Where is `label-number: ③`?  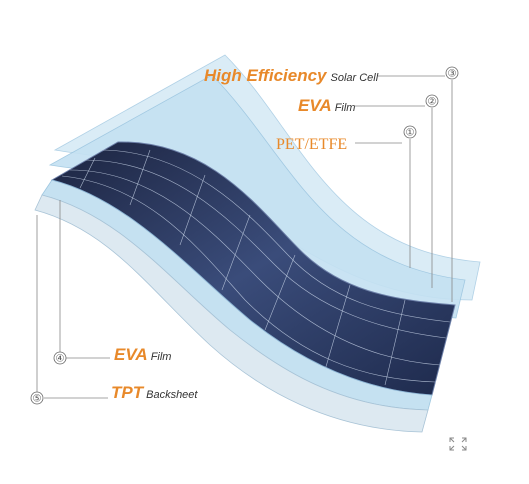 label-number: ③ is located at coordinates (452, 74).